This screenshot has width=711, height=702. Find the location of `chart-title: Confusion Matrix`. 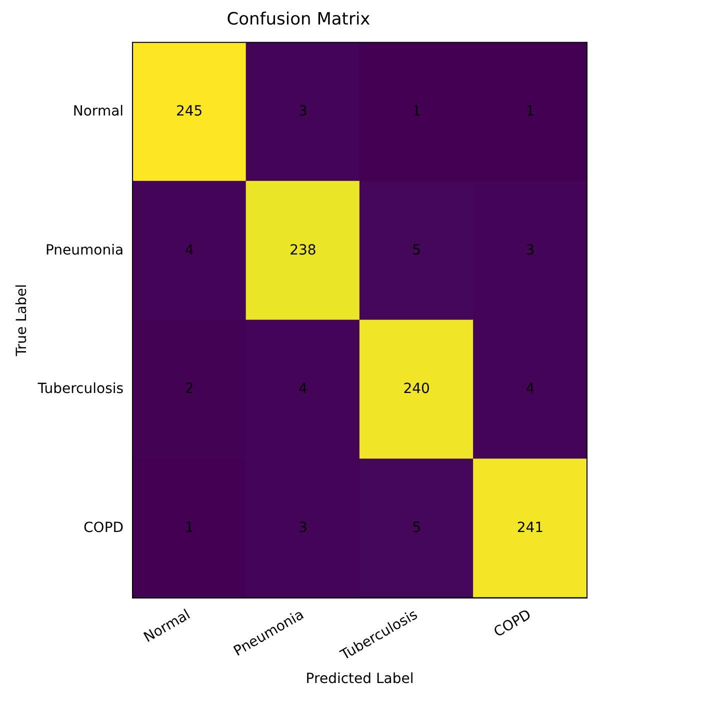

chart-title: Confusion Matrix is located at coordinates (298, 20).